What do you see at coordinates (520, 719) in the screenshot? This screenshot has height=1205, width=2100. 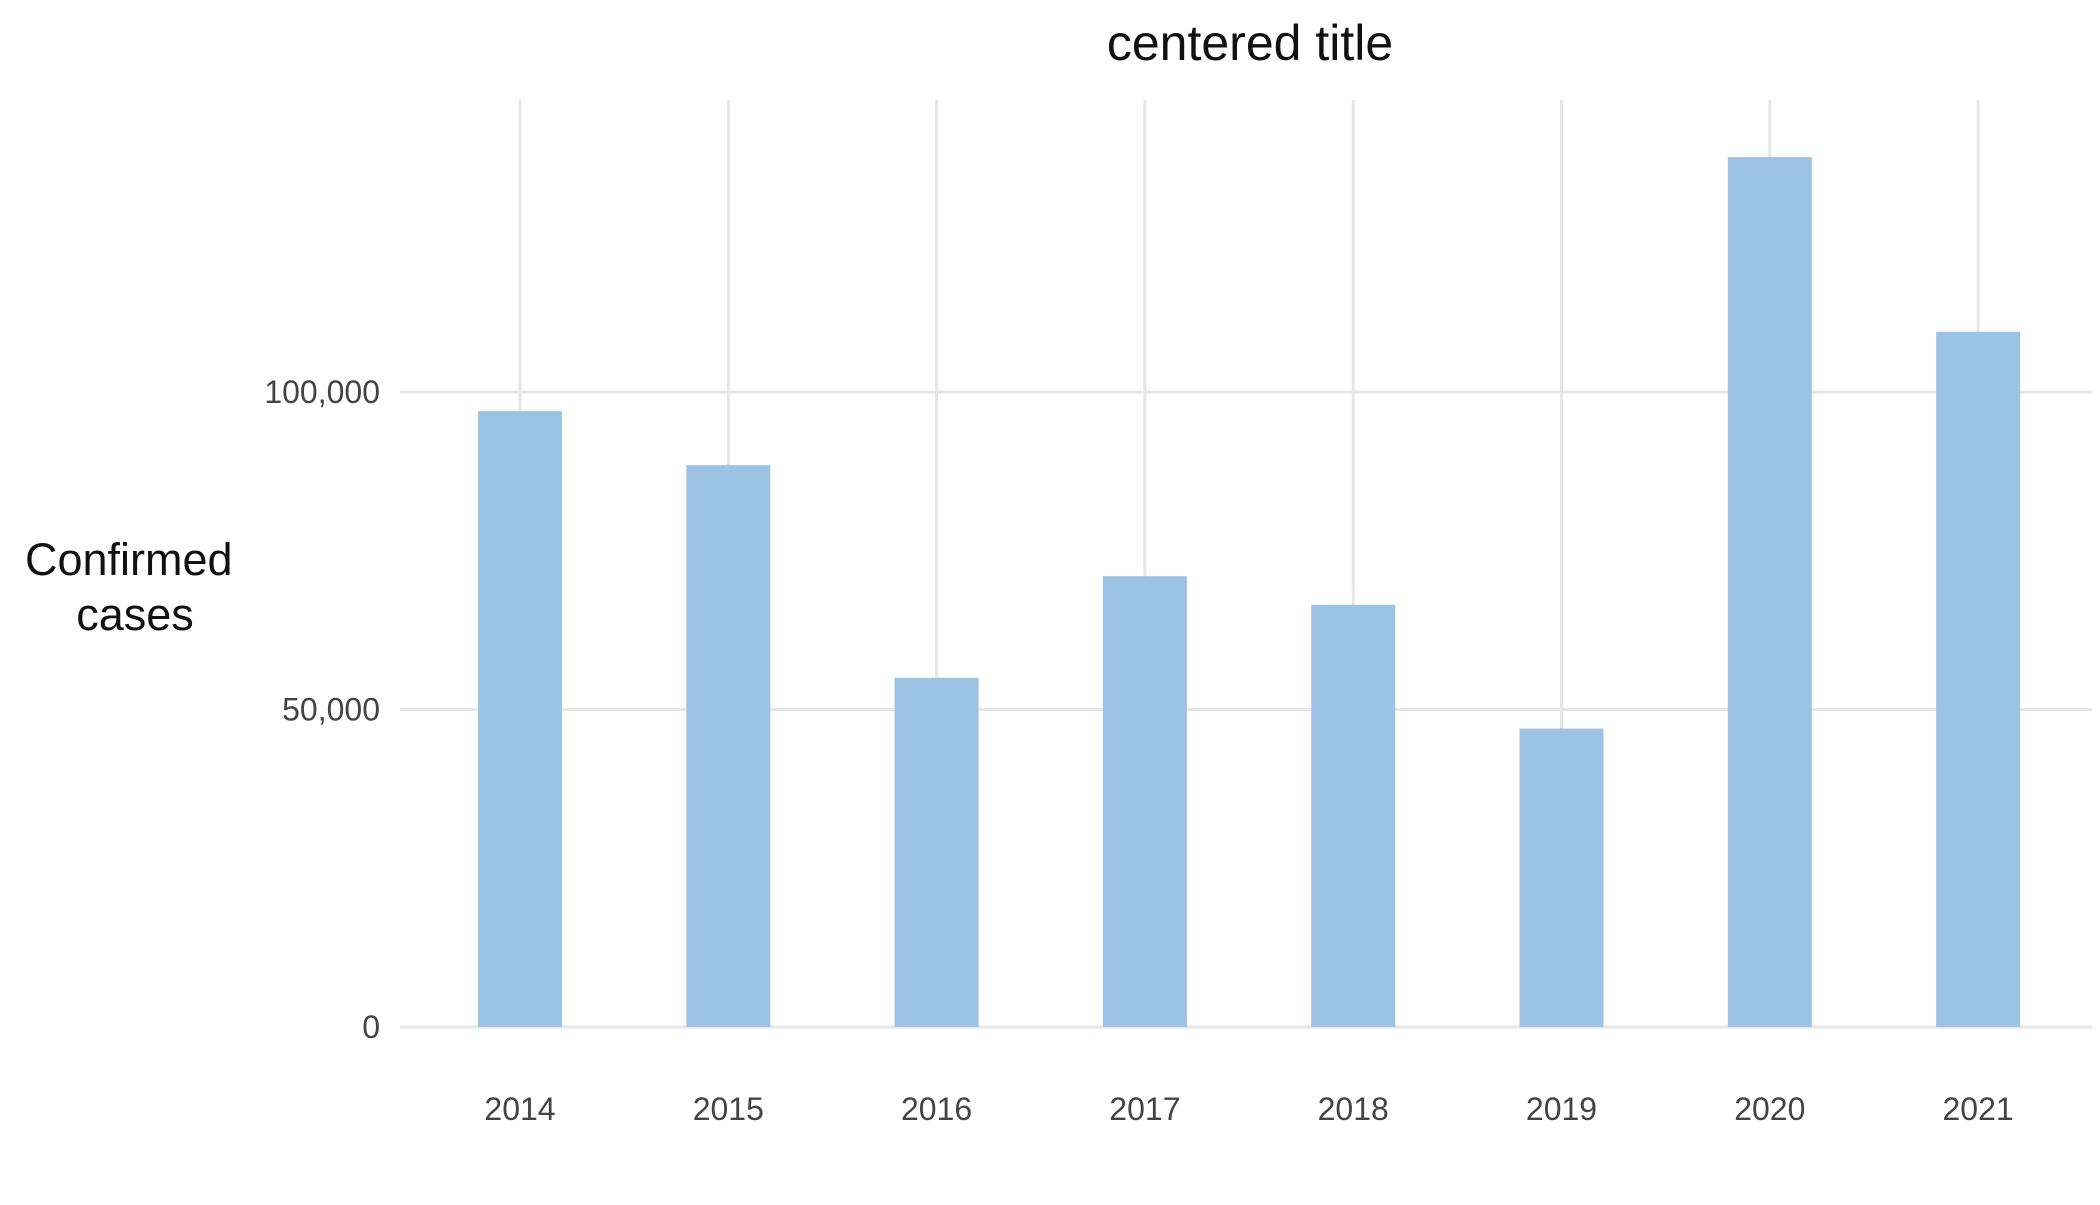 I see `bar-2014` at bounding box center [520, 719].